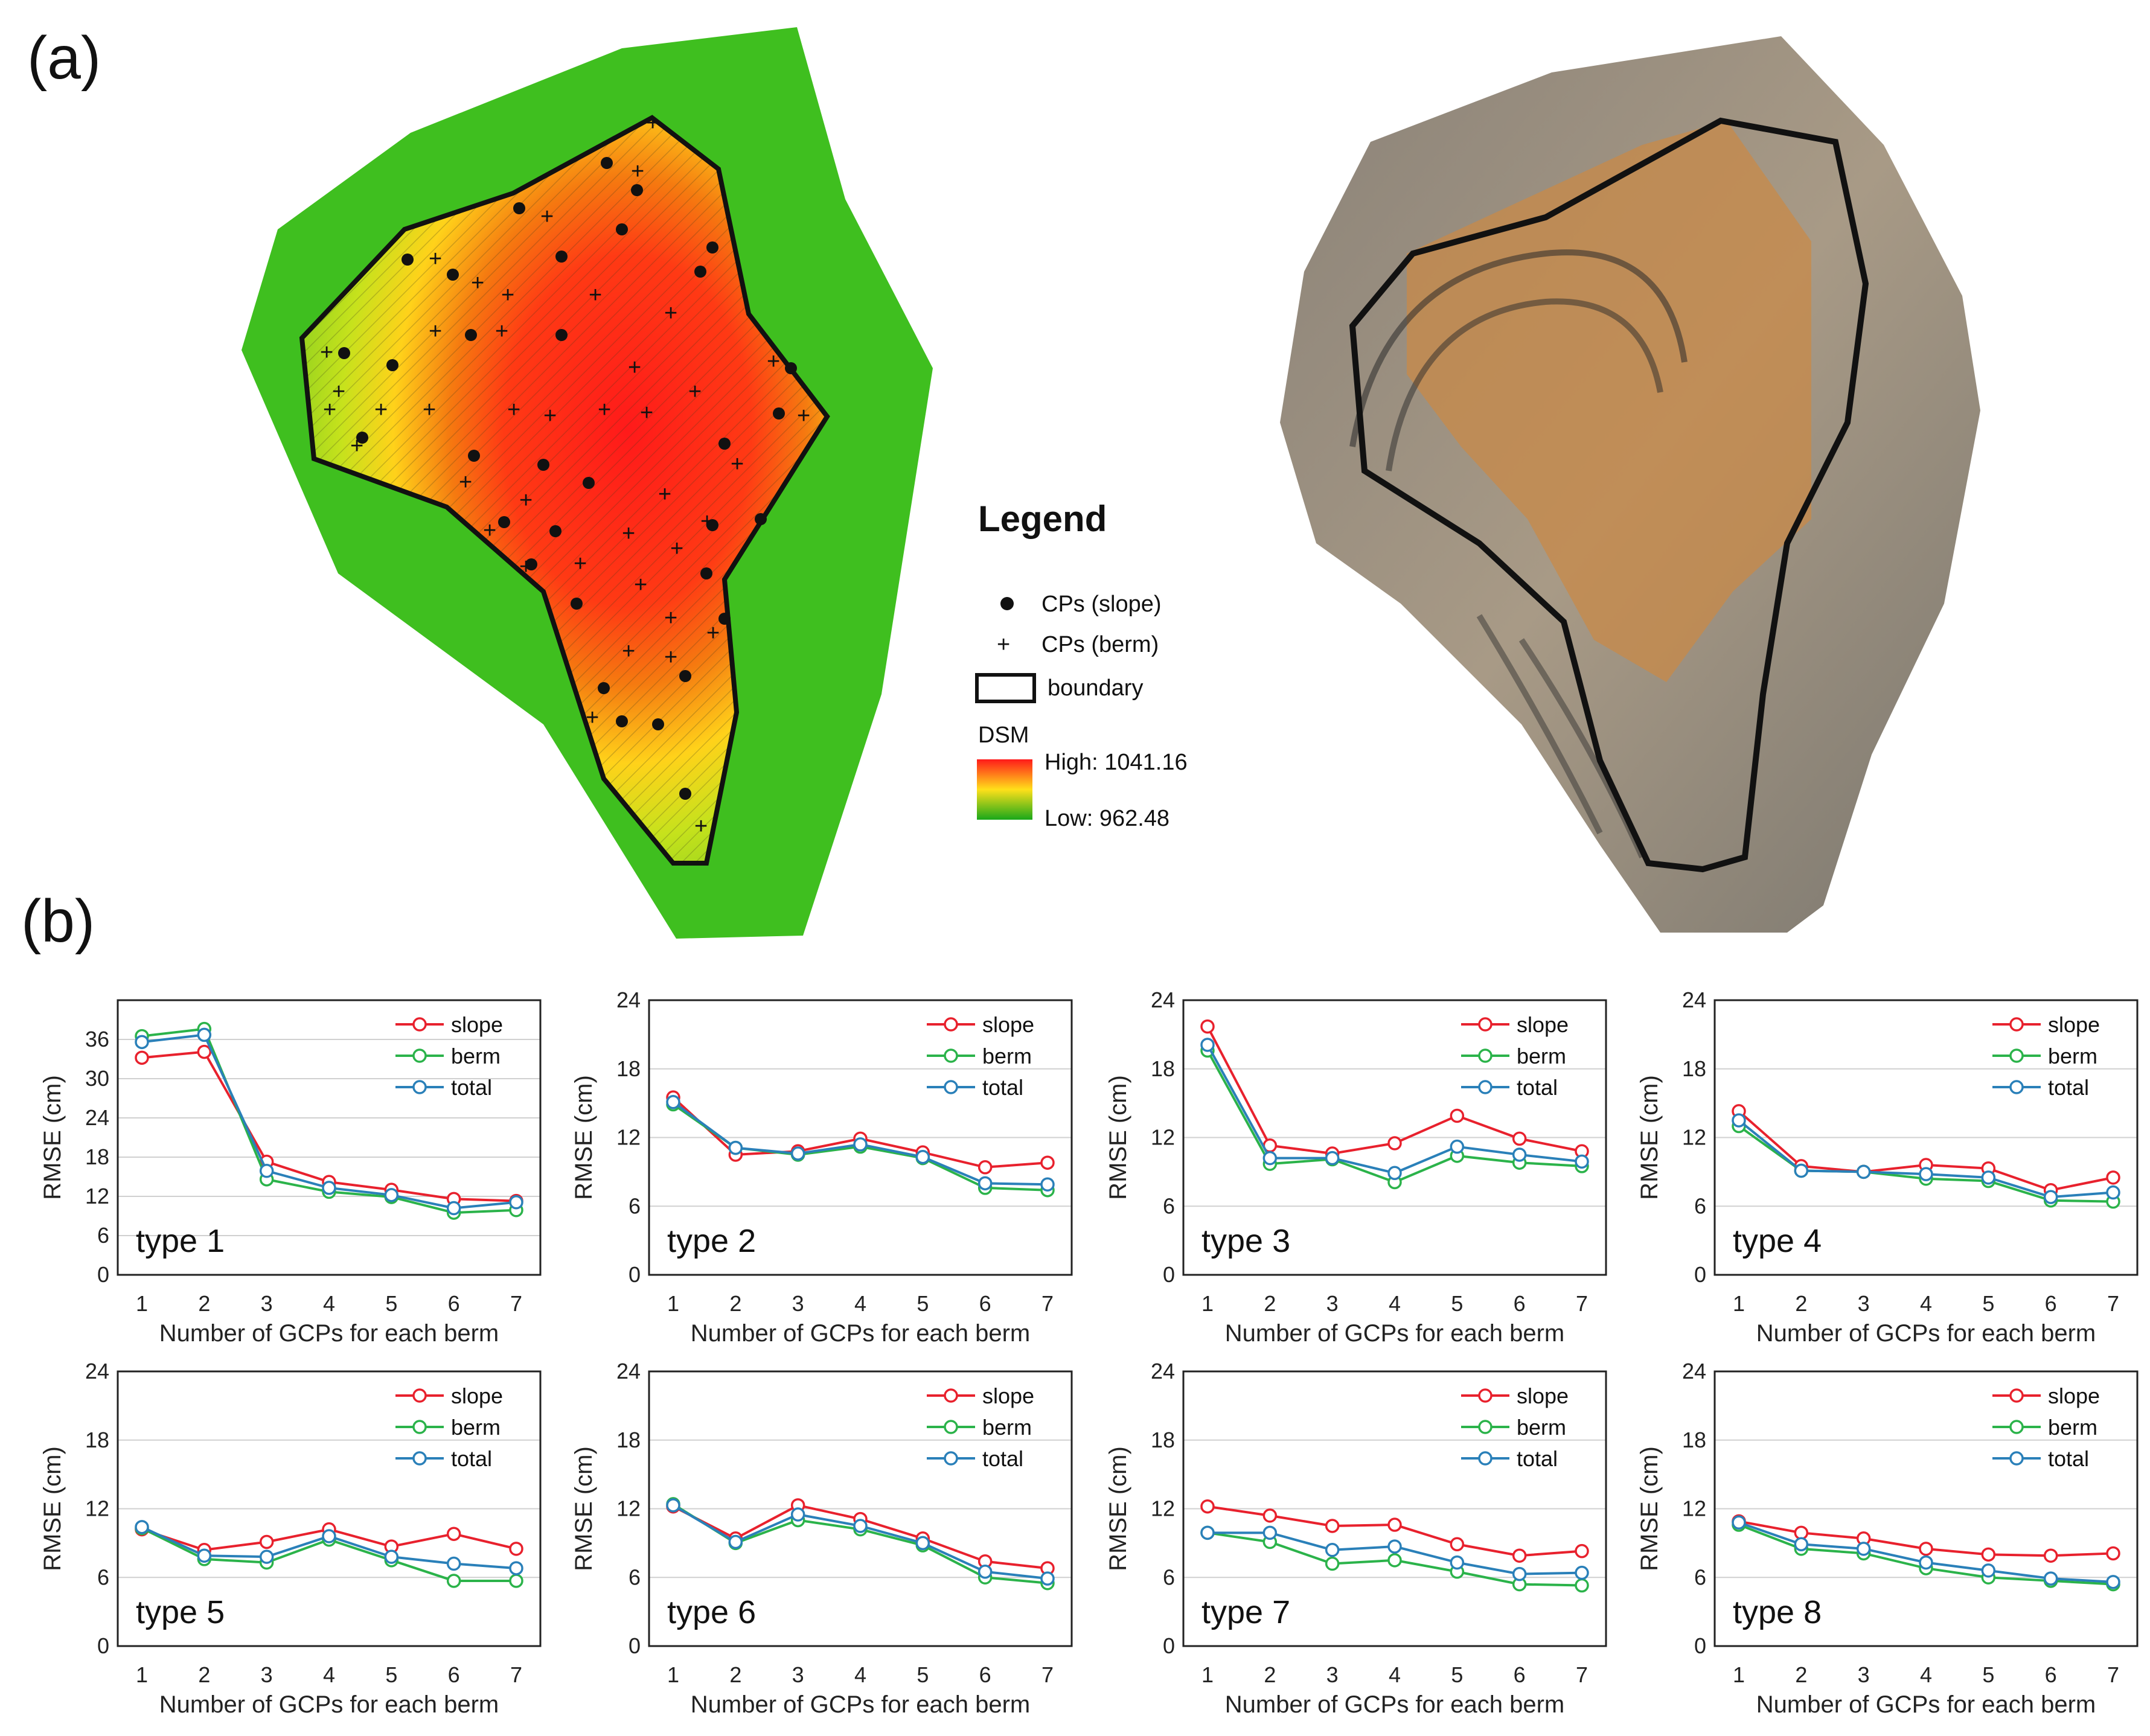 The height and width of the screenshot is (1736, 2150). Describe the element at coordinates (2068, 1458) in the screenshot. I see `legend-label-total: total` at that location.